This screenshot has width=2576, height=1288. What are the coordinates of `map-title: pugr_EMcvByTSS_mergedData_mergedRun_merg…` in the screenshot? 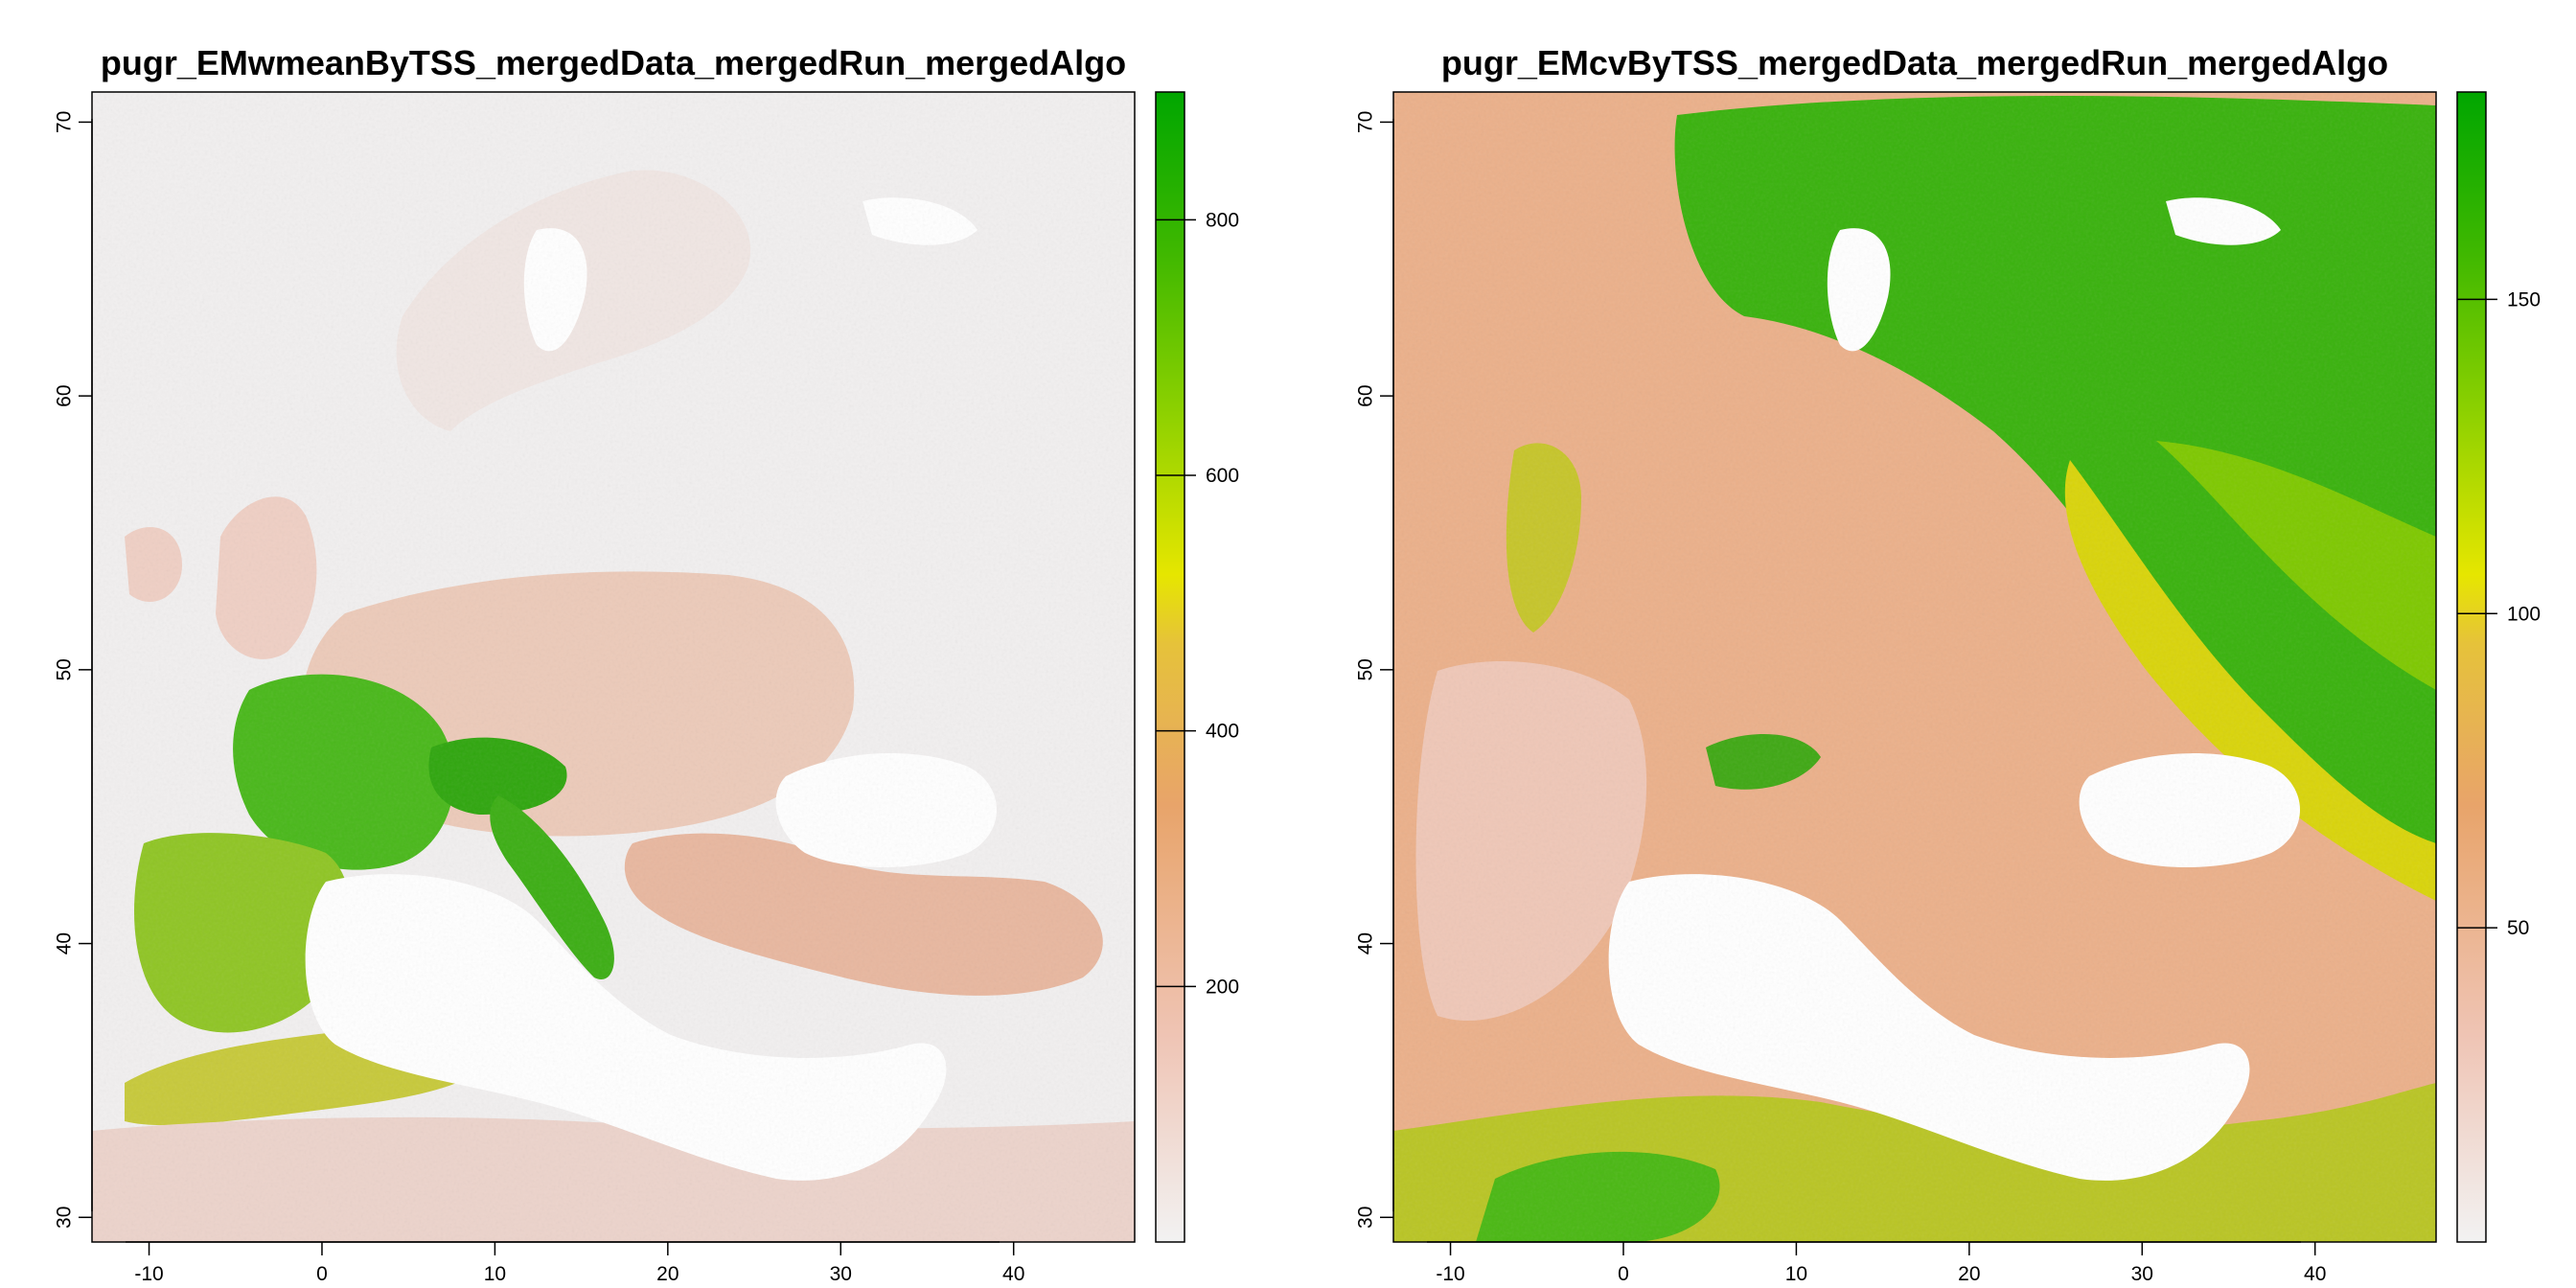 It's located at (1914, 63).